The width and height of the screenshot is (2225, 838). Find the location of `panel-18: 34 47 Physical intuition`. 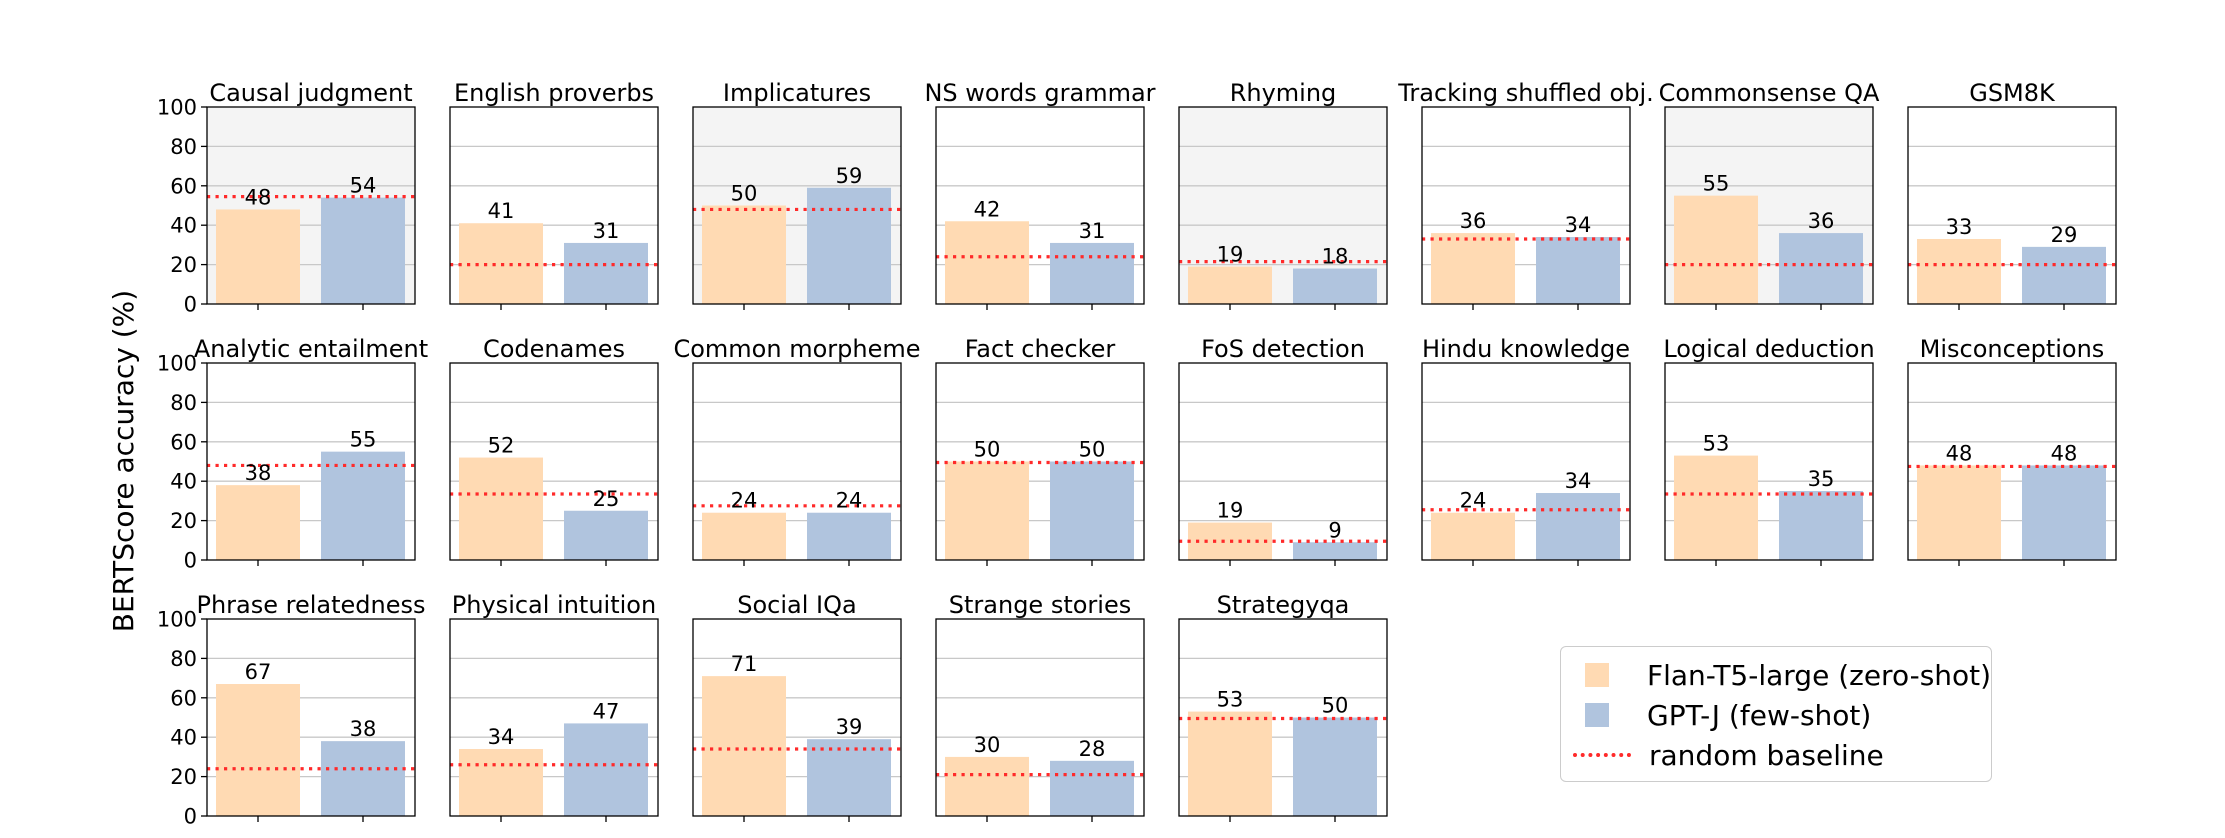

panel-18: 34 47 Physical intuition is located at coordinates (554, 706).